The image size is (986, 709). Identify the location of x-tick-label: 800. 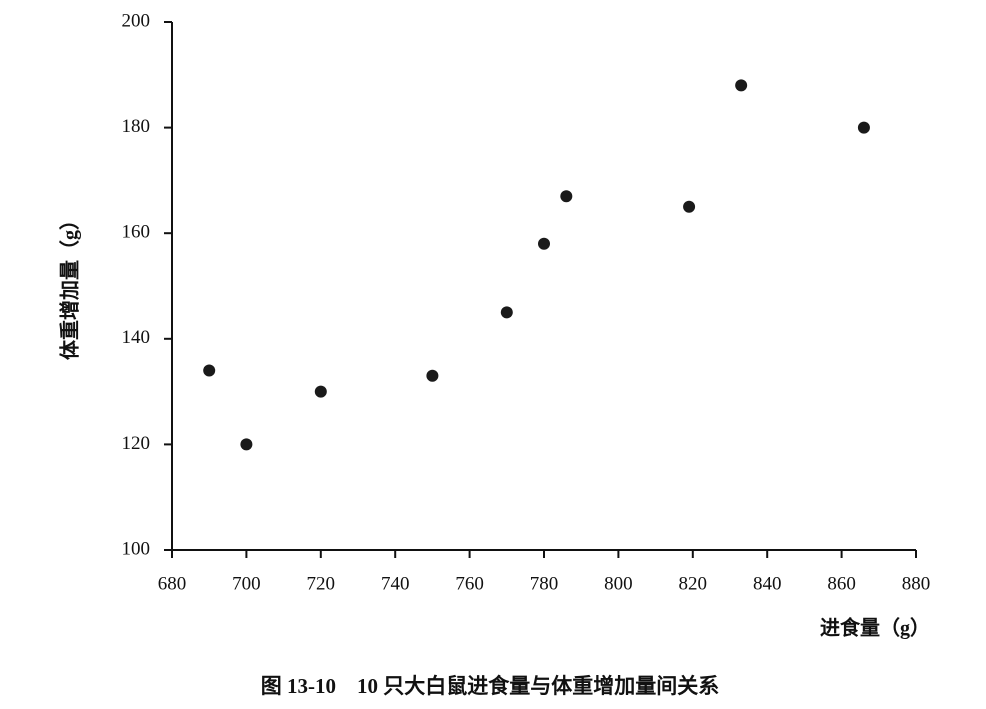
(618, 583).